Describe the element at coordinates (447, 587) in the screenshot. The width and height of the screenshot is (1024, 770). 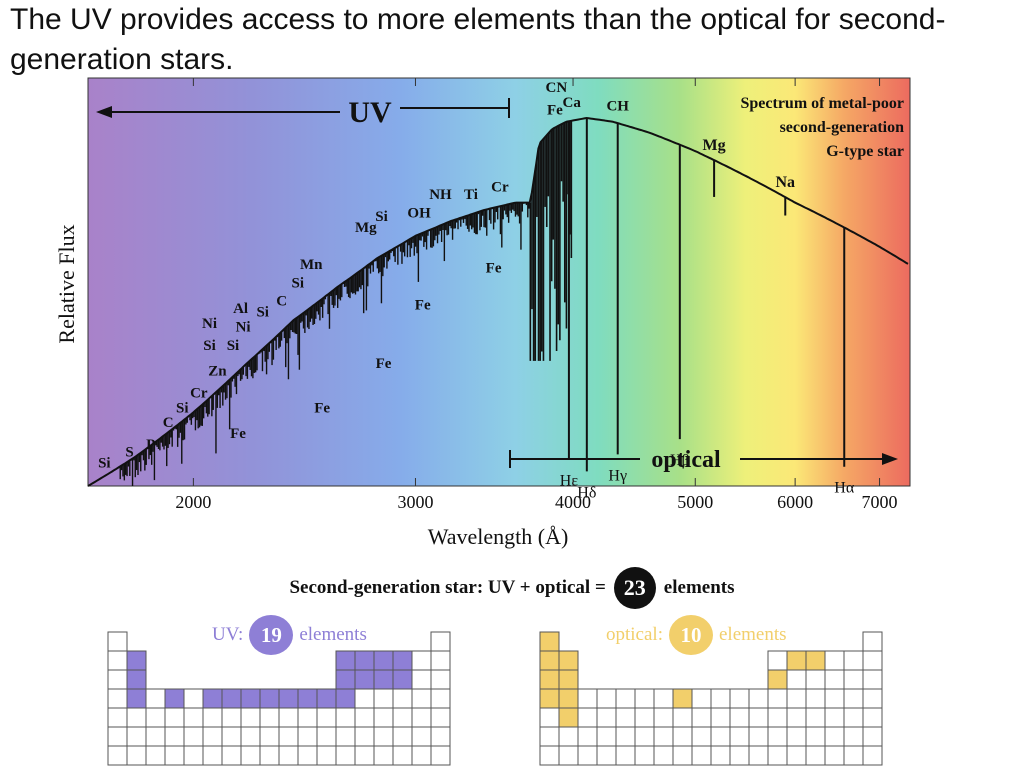
I see `summary-prefix: Second-generation star: UV + optical =` at that location.